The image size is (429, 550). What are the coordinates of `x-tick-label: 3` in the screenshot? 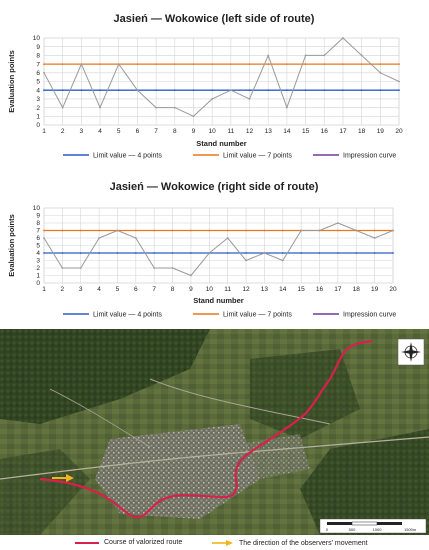 It's located at (82, 131).